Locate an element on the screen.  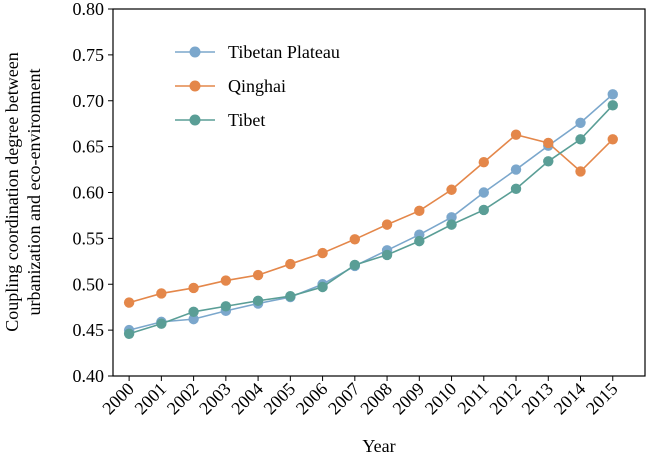
x-tick-label: 2006 is located at coordinates (312, 399).